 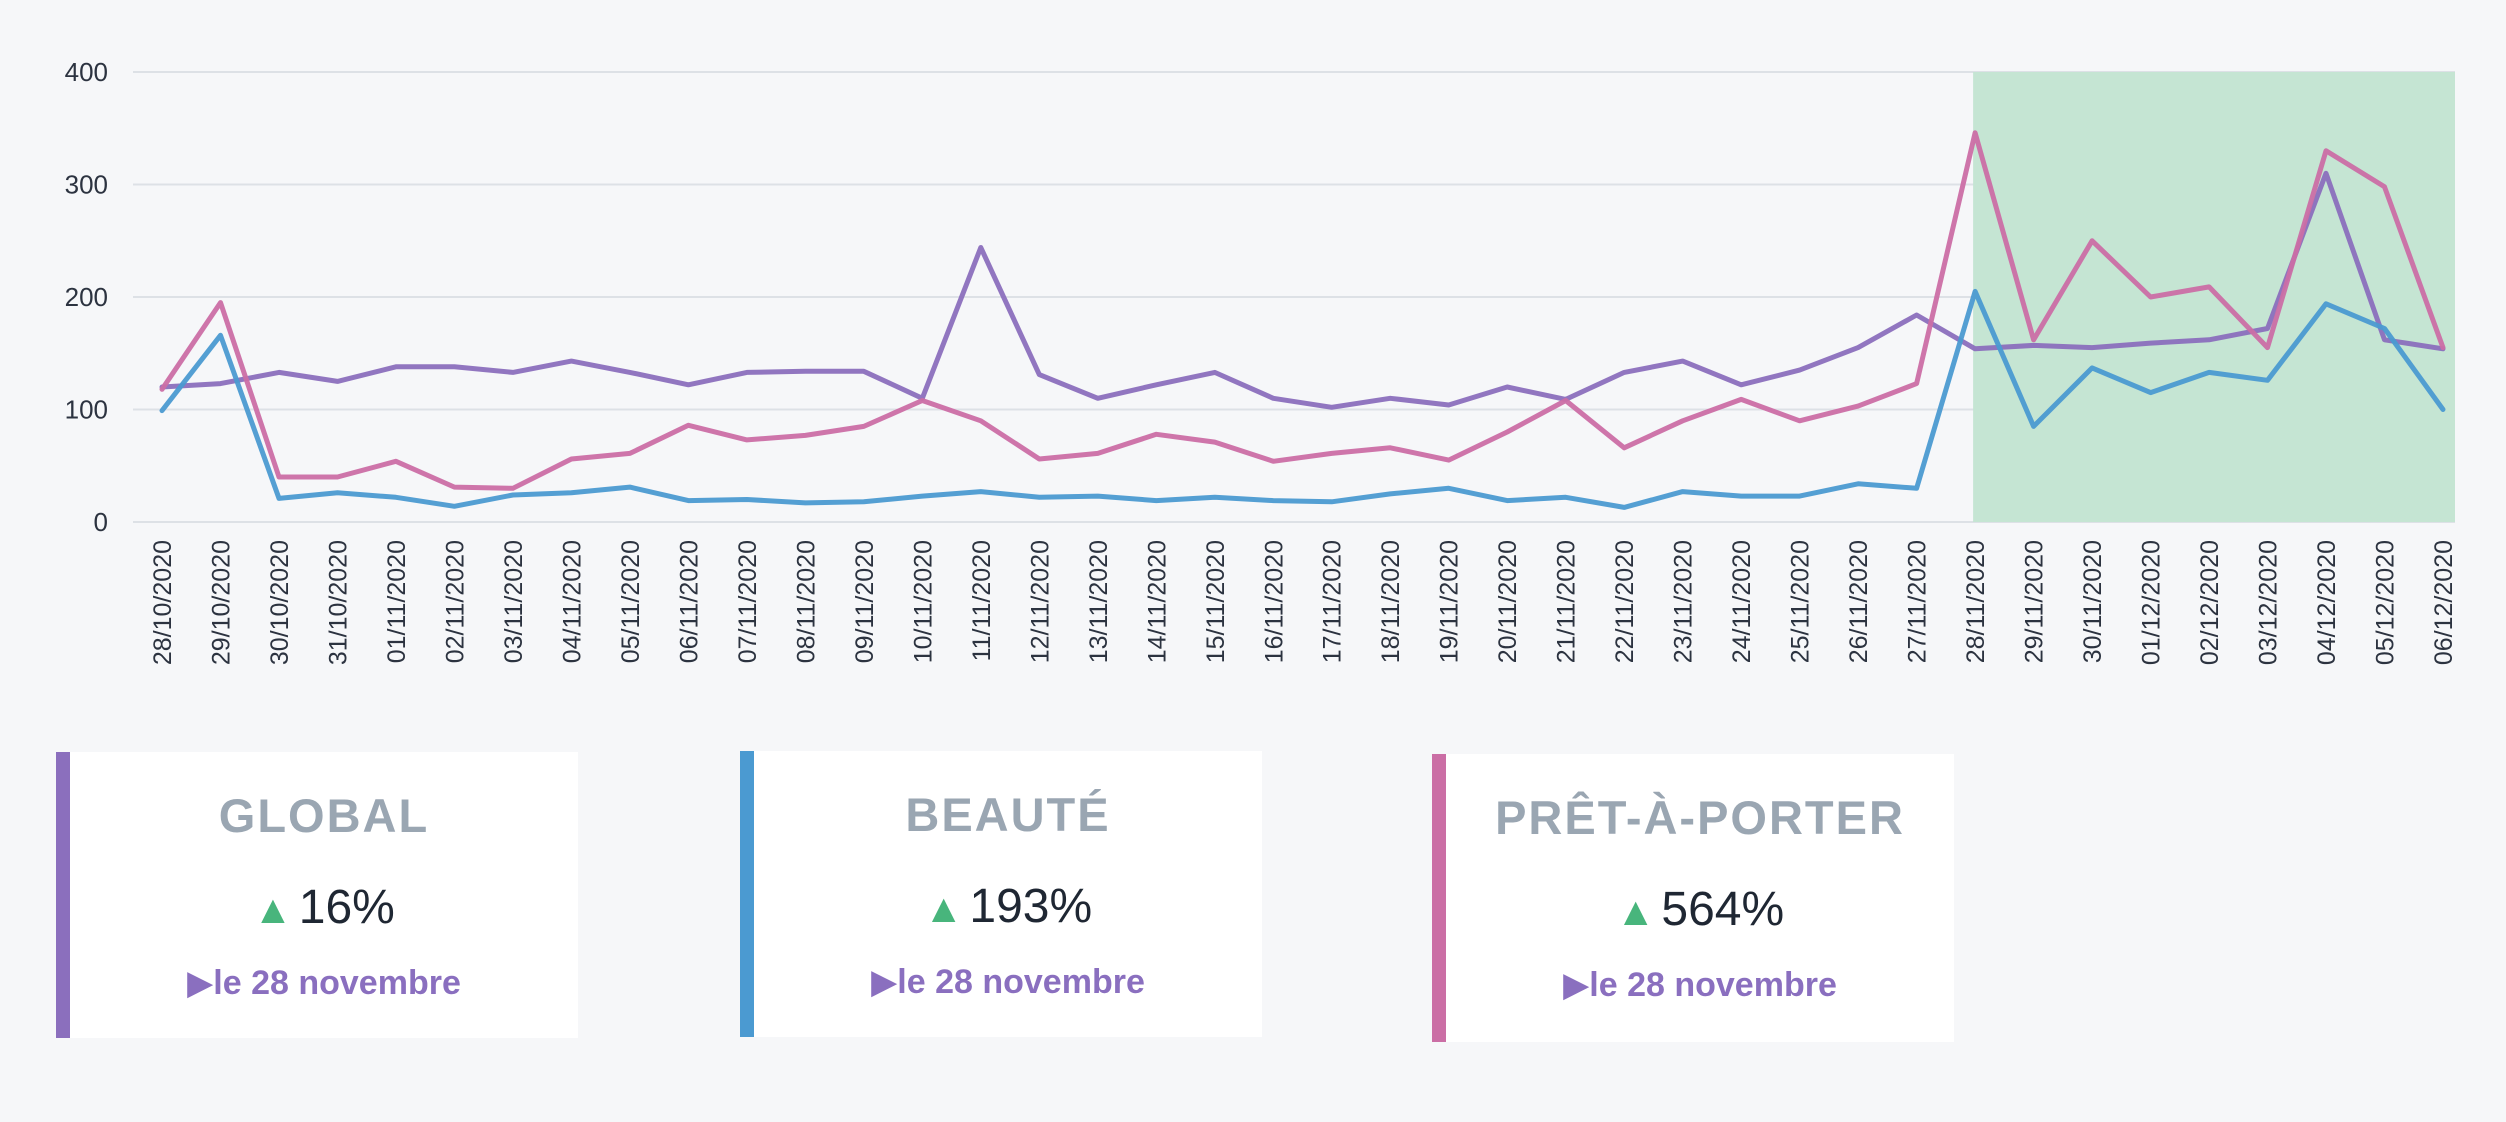 I want to click on x-tick-label: 10/11/2020, so click(x=923, y=601).